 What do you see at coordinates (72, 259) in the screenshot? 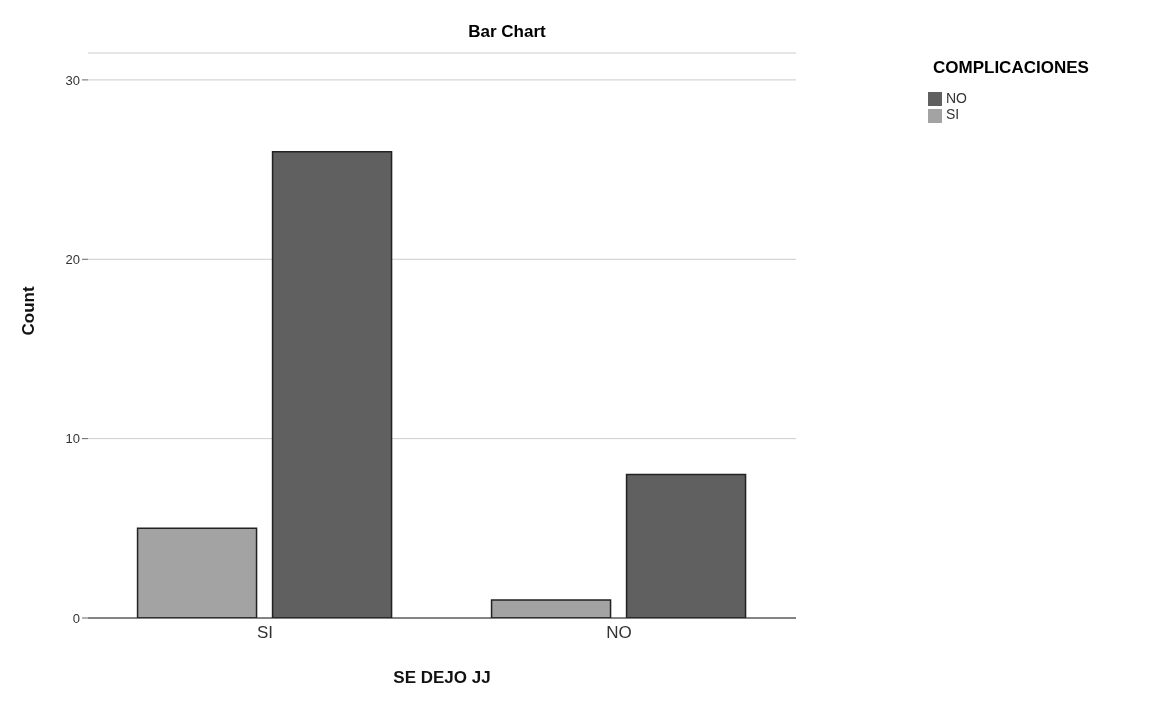
I see `y-tick-label: 20` at bounding box center [72, 259].